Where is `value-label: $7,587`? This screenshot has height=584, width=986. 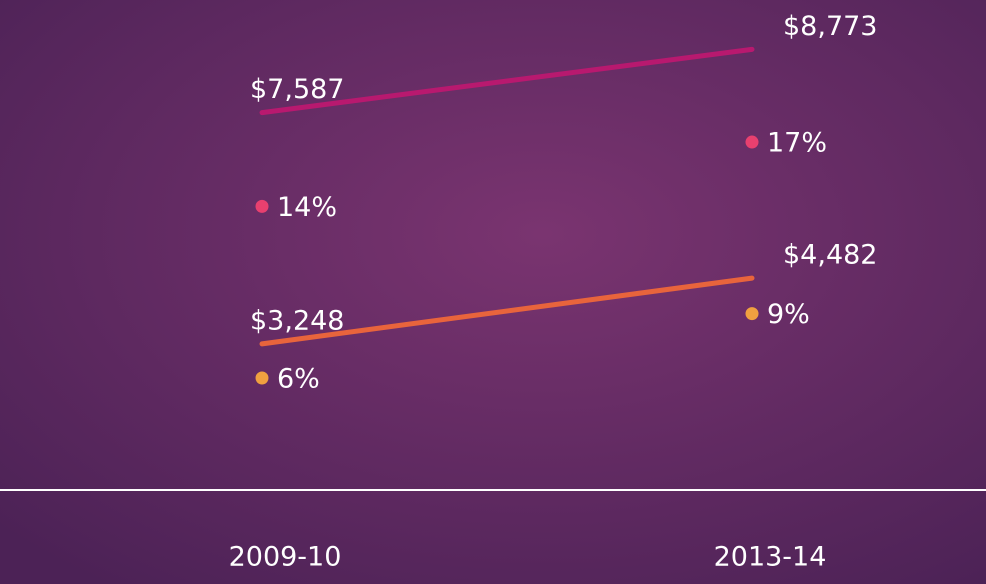
value-label: $7,587 is located at coordinates (297, 89).